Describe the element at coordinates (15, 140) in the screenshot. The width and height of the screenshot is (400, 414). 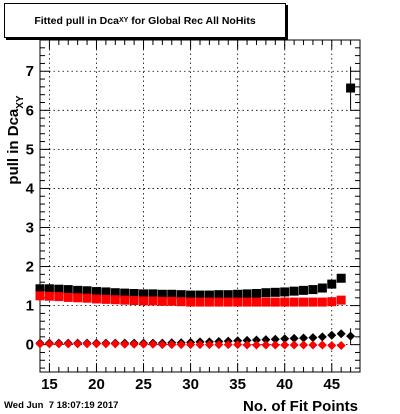
I see `y-axis-title: pull in DcaXY` at that location.